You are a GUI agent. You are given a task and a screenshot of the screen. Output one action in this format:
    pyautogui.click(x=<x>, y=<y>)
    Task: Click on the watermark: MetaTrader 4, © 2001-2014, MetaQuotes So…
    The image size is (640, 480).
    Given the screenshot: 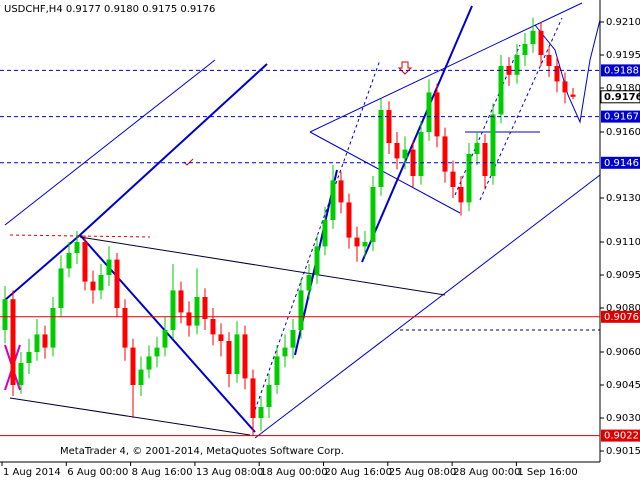 What is the action you would take?
    pyautogui.click(x=202, y=451)
    